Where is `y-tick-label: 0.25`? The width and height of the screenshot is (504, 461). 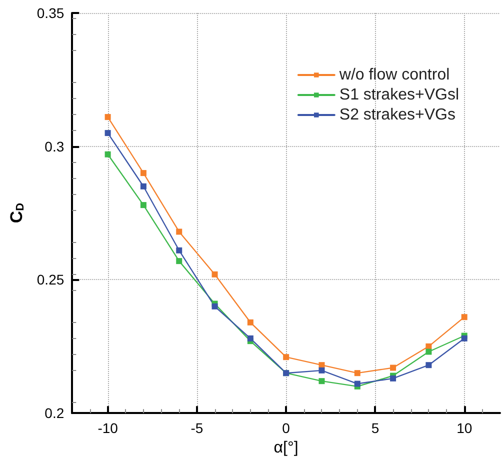 y-tick-label: 0.25 is located at coordinates (50, 280).